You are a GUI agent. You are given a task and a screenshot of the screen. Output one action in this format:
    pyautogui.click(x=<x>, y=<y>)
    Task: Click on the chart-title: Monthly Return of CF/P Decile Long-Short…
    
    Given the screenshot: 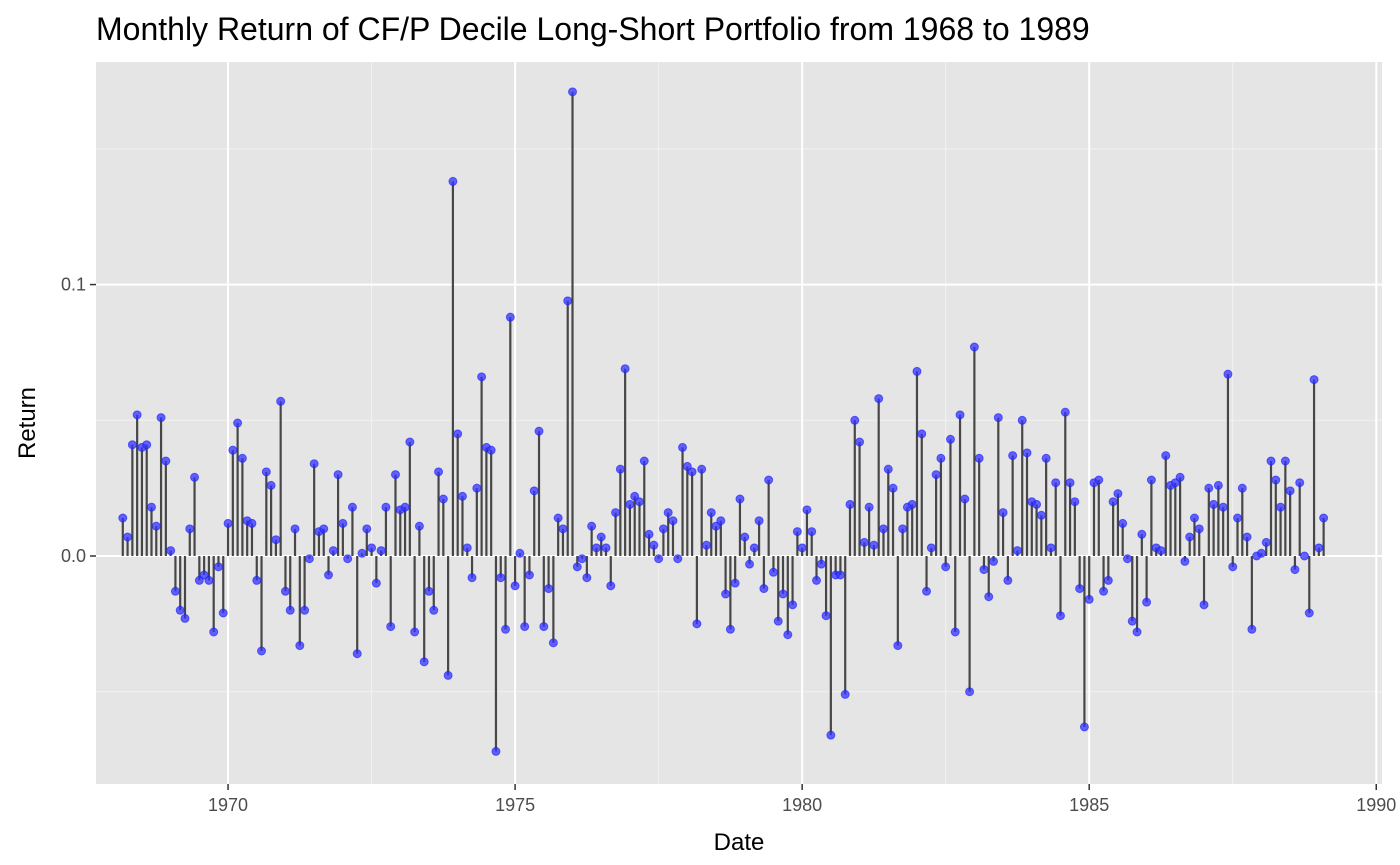 What is the action you would take?
    pyautogui.click(x=593, y=29)
    